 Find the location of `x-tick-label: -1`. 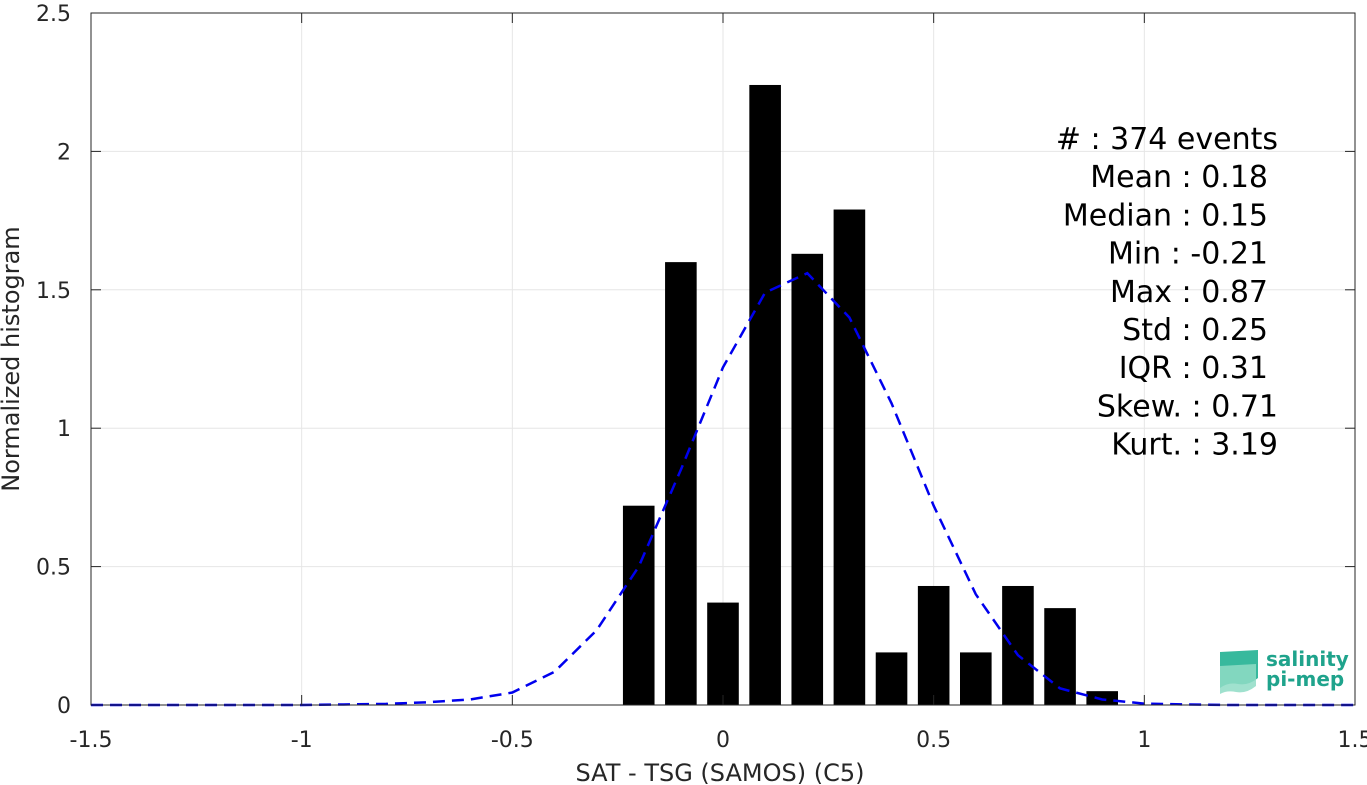

x-tick-label: -1 is located at coordinates (302, 740).